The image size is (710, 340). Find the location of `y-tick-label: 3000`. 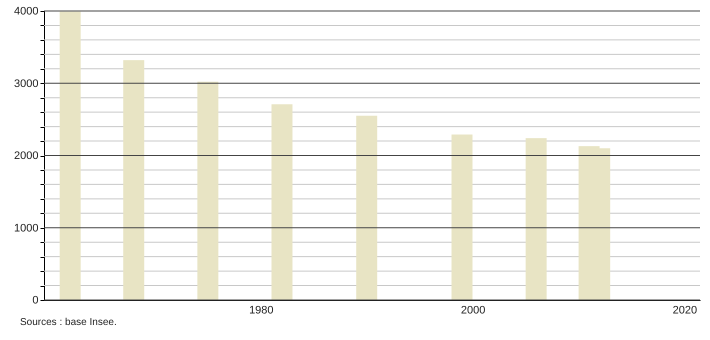

y-tick-label: 3000 is located at coordinates (26, 84).